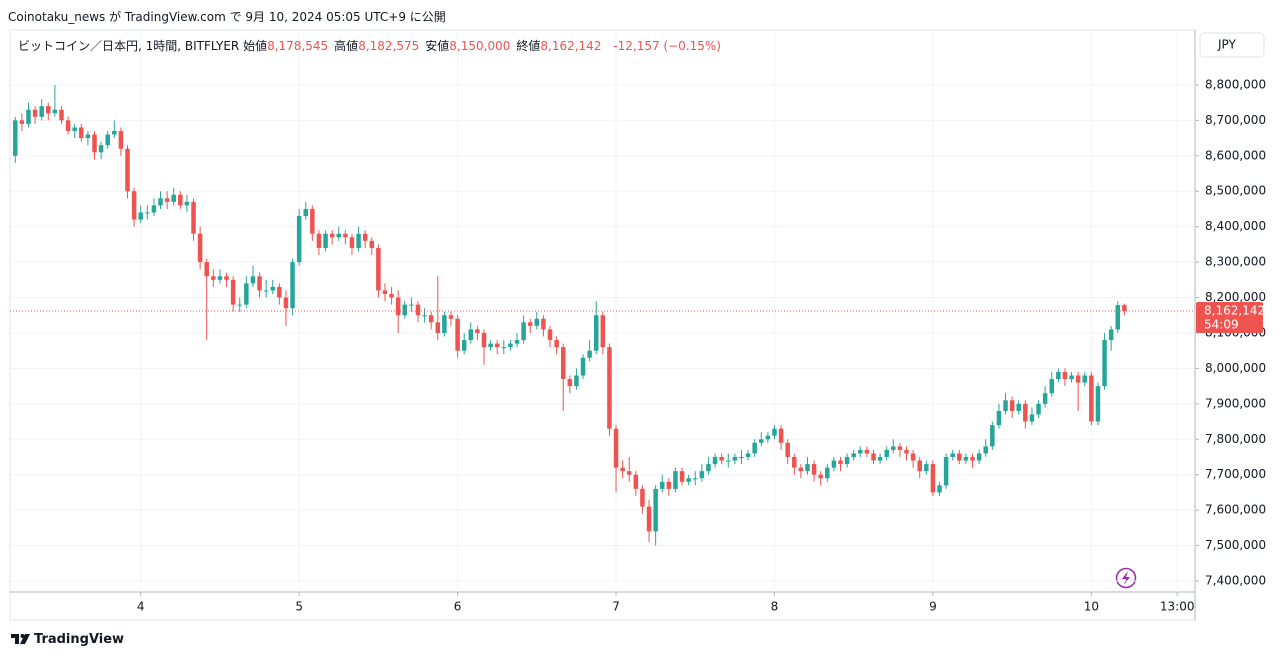 This screenshot has height=658, width=1280. What do you see at coordinates (1227, 45) in the screenshot?
I see `currency-label: JPY` at bounding box center [1227, 45].